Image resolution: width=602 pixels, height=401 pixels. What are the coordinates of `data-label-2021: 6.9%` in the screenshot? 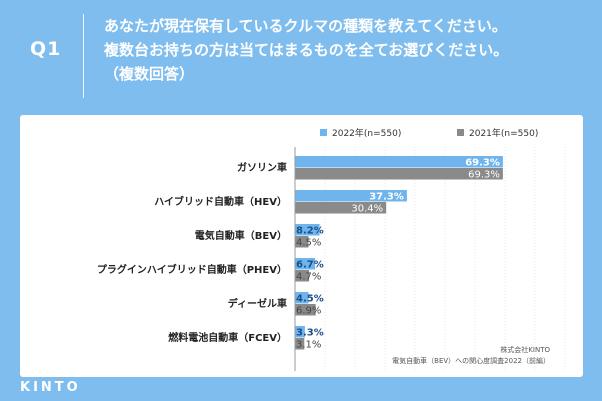 It's located at (308, 311).